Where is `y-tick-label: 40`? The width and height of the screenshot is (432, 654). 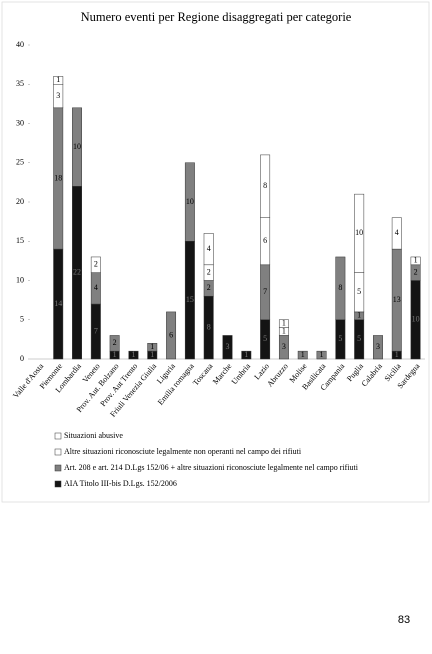
y-tick-label: 40 is located at coordinates (20, 44).